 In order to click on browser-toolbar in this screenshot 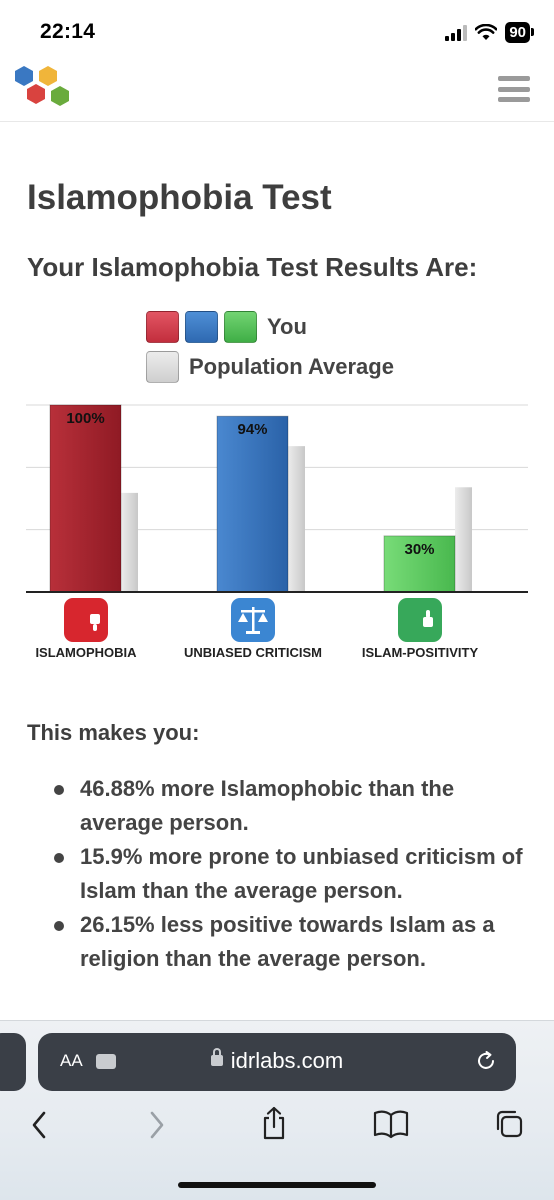, I will do `click(277, 1132)`.